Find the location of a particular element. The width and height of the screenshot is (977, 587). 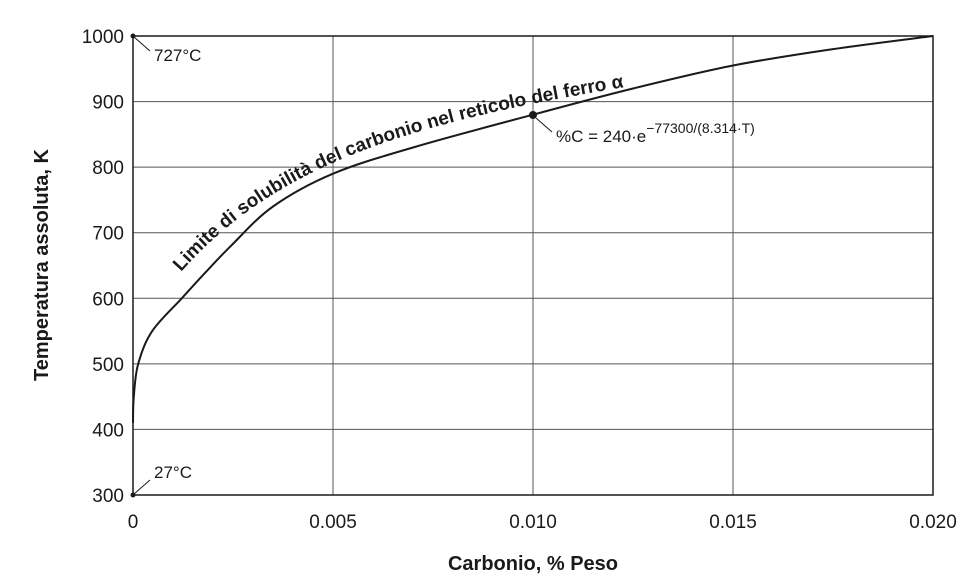

y-tick-labels: 300 400 500 600 700 800 900 1000 is located at coordinates (103, 267).